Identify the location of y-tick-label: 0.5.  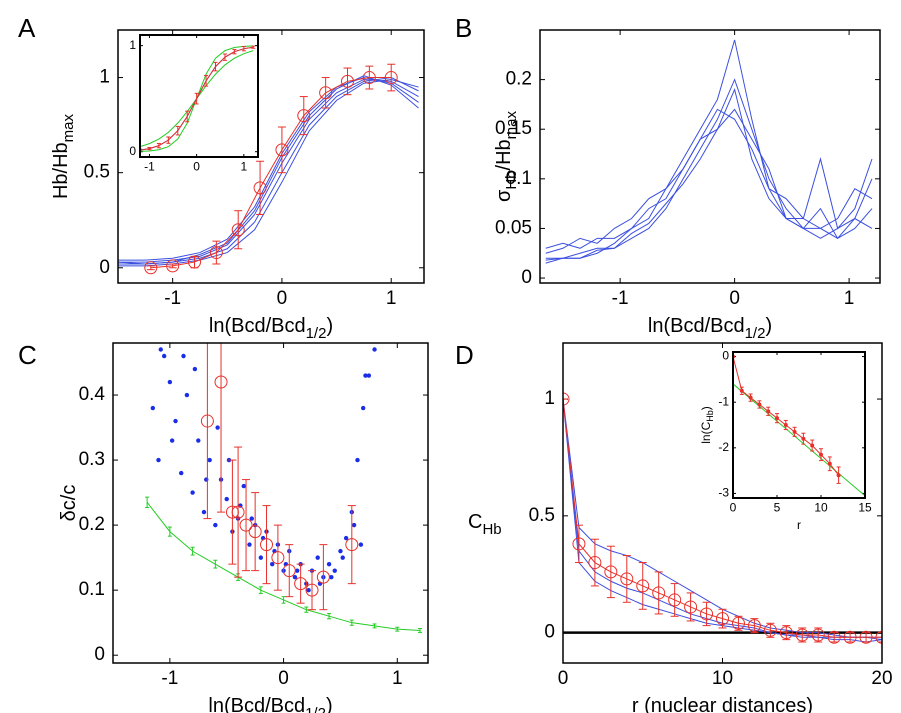
(542, 515).